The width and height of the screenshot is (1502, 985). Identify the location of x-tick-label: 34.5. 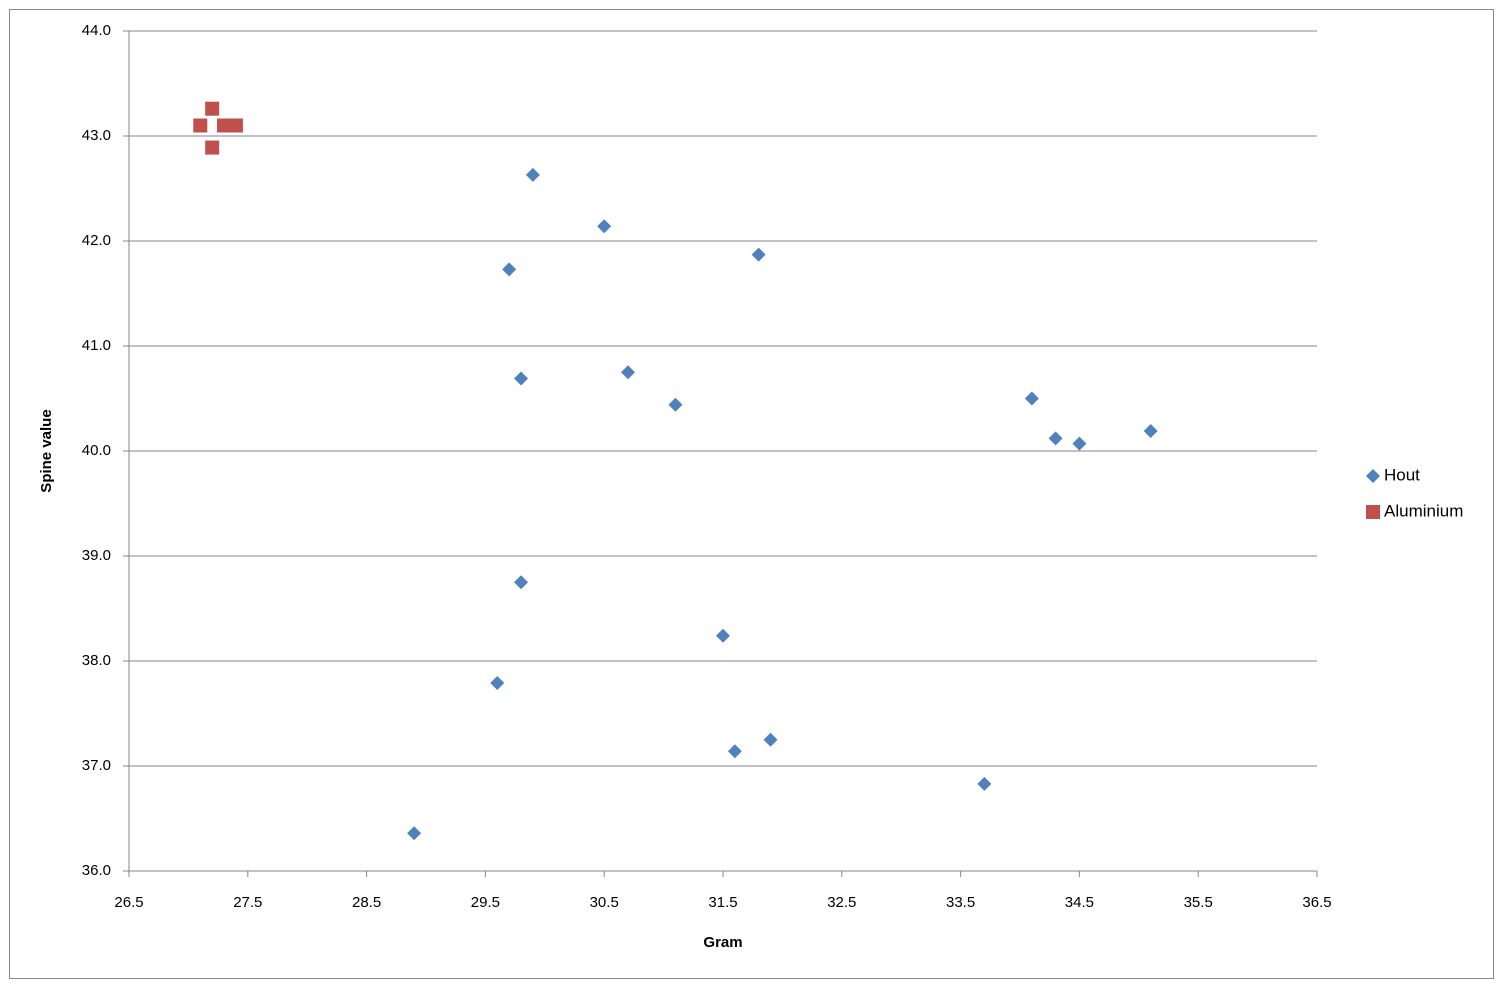
(1079, 902).